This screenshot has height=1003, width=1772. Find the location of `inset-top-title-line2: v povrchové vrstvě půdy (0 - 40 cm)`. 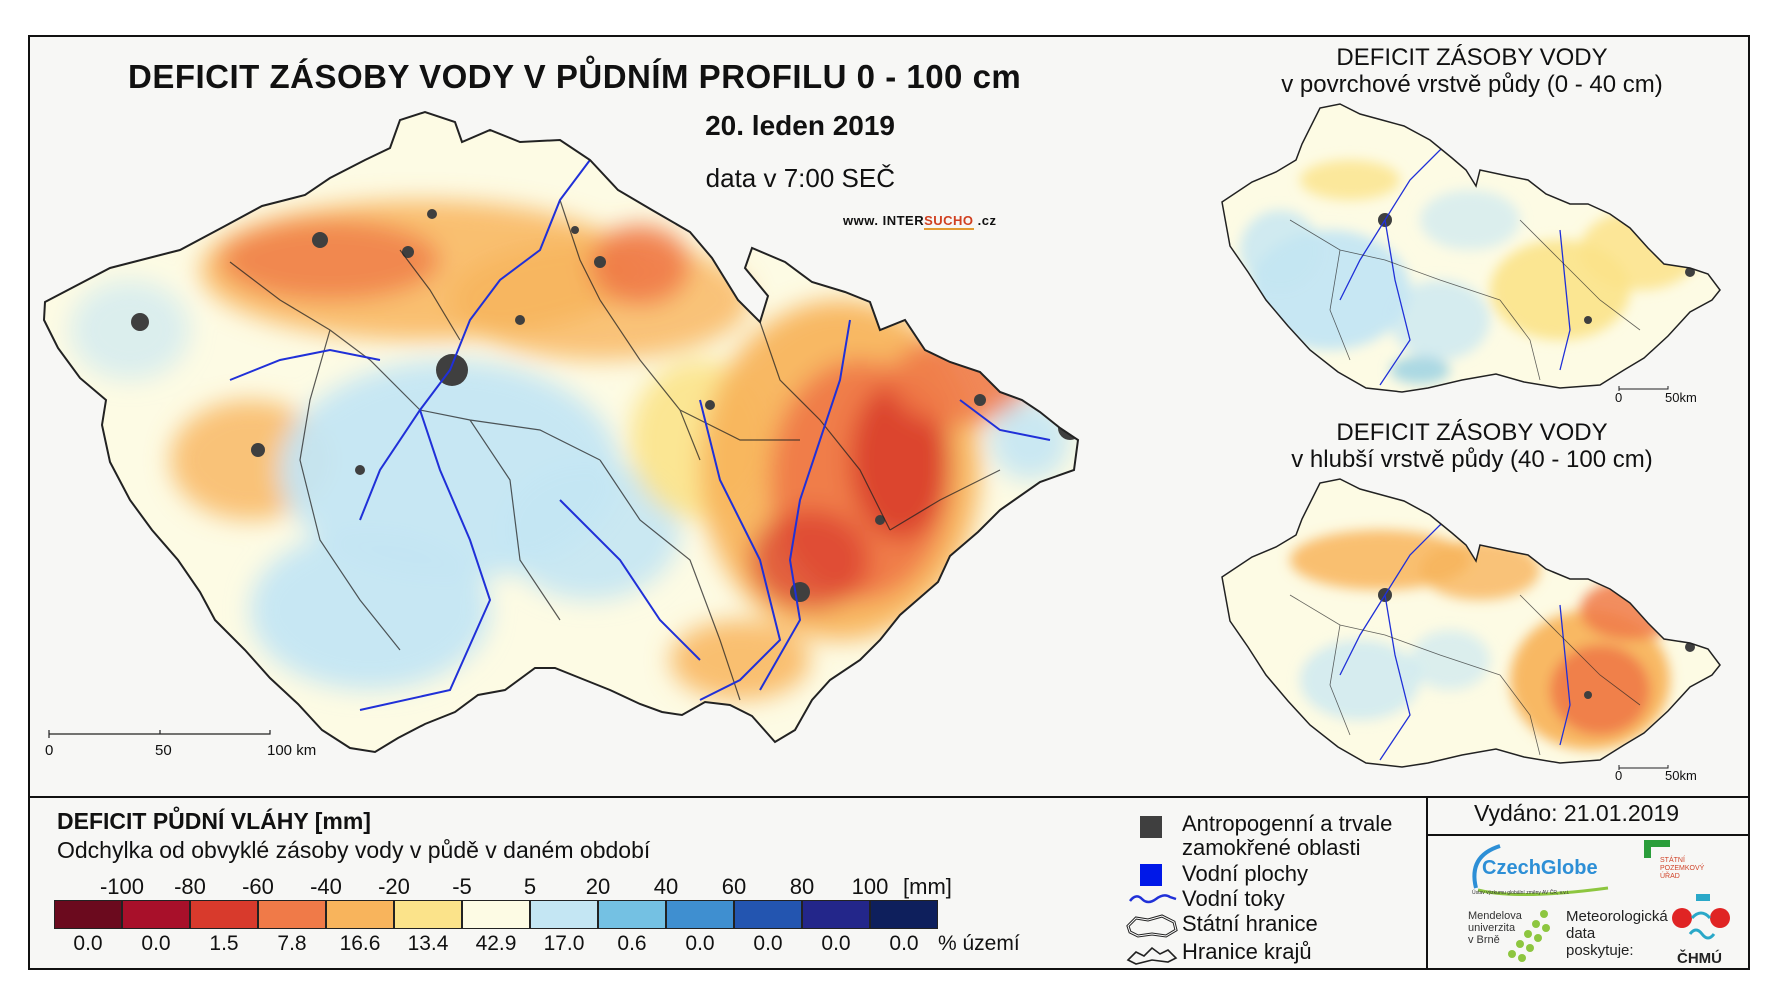

inset-top-title-line2: v povrchové vrstvě půdy (0 - 40 cm) is located at coordinates (1472, 84).